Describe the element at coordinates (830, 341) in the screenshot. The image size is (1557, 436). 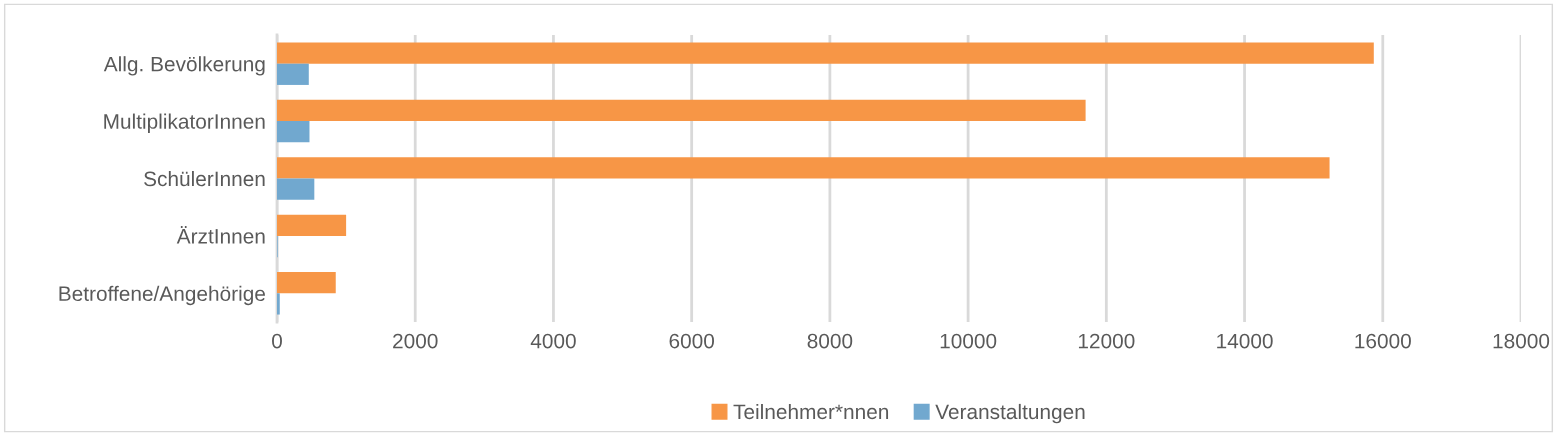
I see `x-tick-label: 8000` at that location.